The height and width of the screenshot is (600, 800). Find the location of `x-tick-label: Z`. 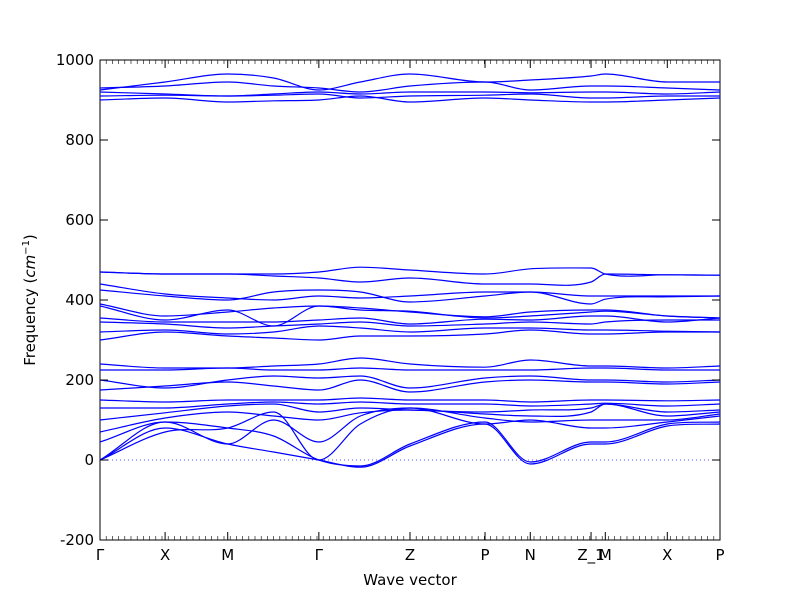

x-tick-label: Z is located at coordinates (410, 555).